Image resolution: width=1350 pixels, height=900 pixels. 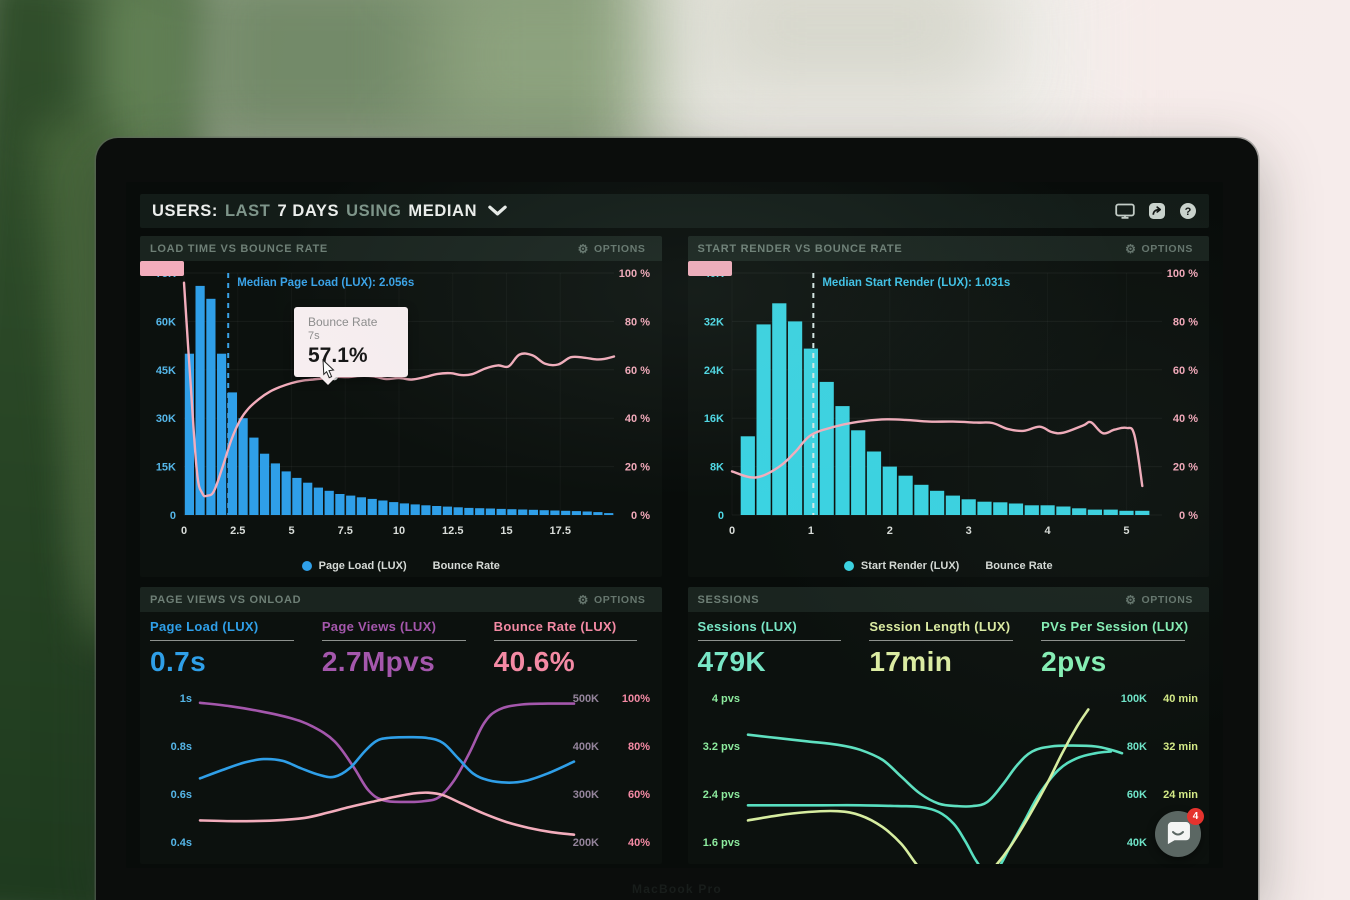 What do you see at coordinates (639, 747) in the screenshot?
I see `svg-text: 80%` at bounding box center [639, 747].